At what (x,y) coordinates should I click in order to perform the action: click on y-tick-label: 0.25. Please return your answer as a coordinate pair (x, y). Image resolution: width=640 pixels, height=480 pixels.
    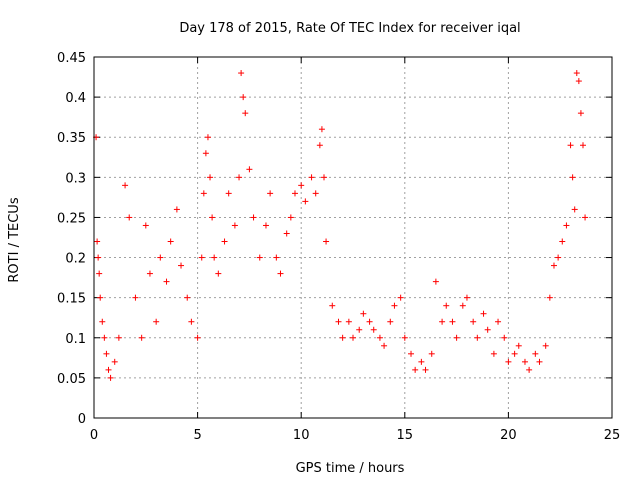
    Looking at the image, I should click on (71, 218).